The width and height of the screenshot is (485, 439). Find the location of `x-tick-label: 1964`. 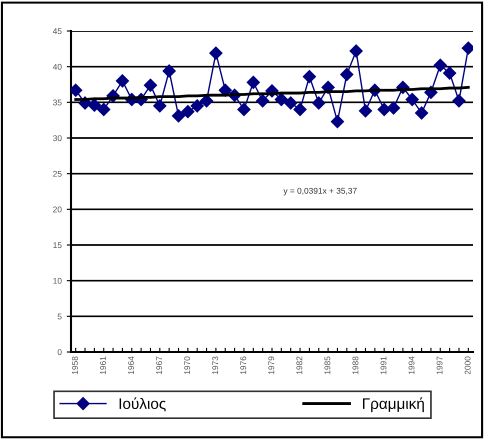

x-tick-label: 1964 is located at coordinates (131, 365).